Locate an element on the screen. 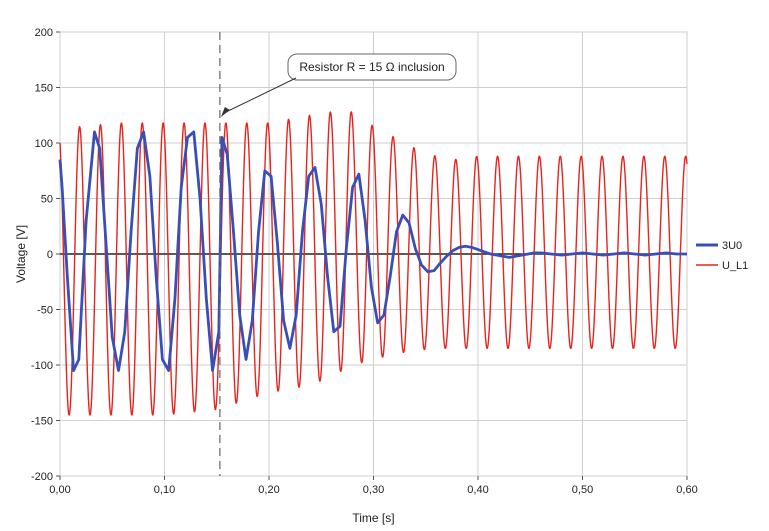  annotation-box is located at coordinates (372, 67).